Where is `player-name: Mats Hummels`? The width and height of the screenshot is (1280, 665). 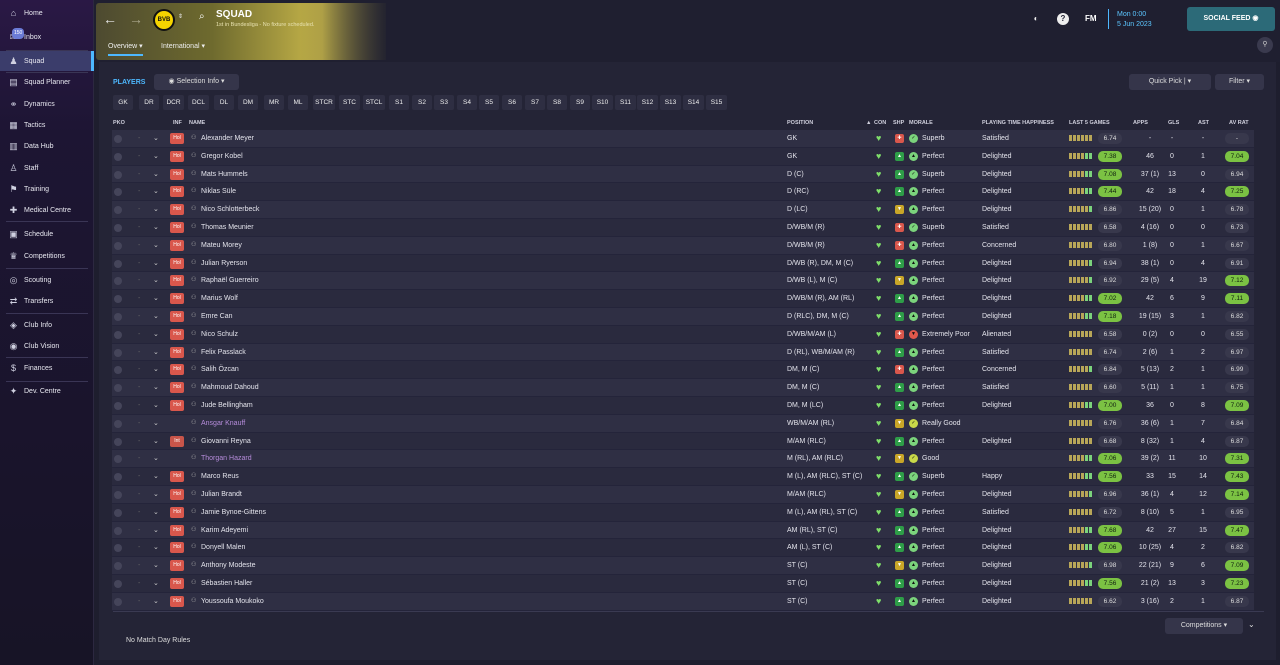
player-name: Mats Hummels is located at coordinates (224, 174).